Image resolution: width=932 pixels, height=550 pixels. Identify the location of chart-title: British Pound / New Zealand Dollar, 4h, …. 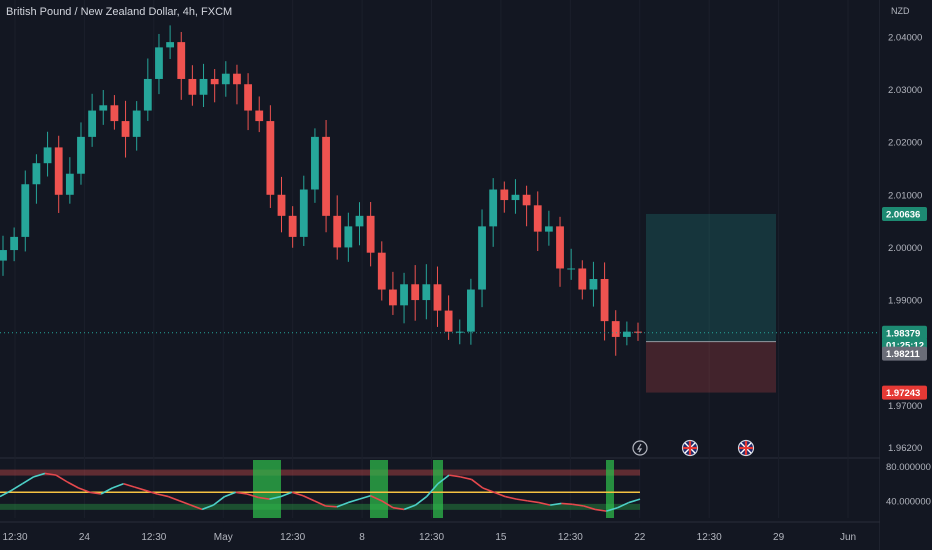
(119, 12).